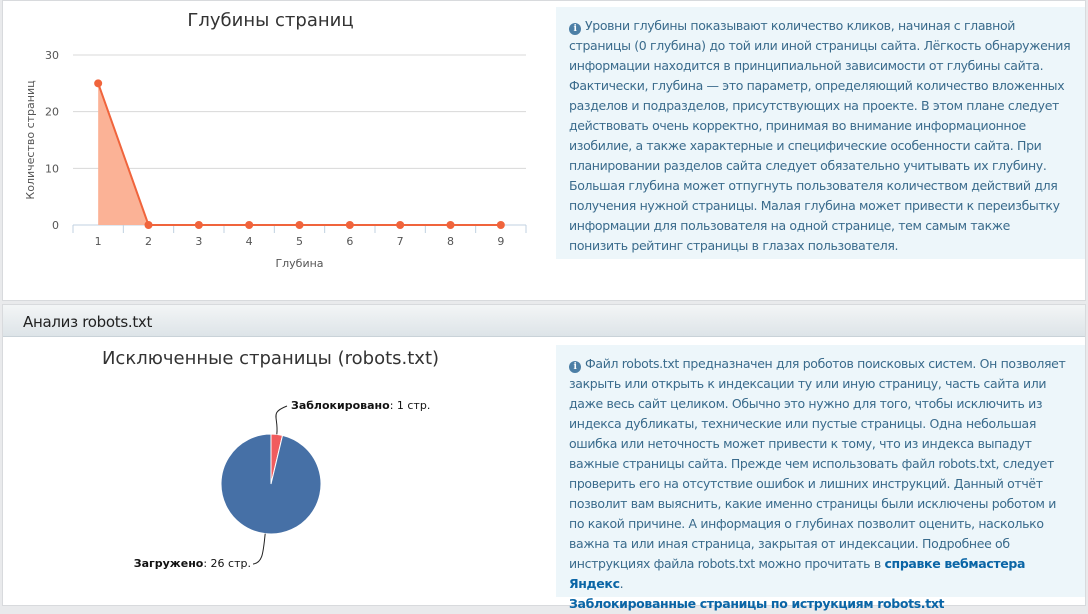 This screenshot has height=614, width=1088. I want to click on yandex-help-link: справке вебмастера Яндекс, so click(797, 573).